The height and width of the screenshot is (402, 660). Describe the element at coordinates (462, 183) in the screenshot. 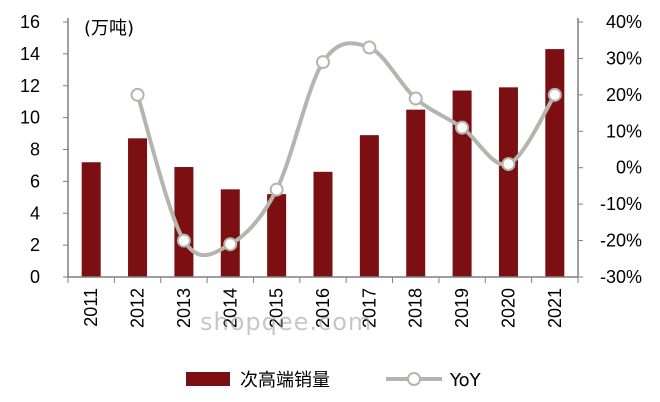

I see `bar-2019` at that location.